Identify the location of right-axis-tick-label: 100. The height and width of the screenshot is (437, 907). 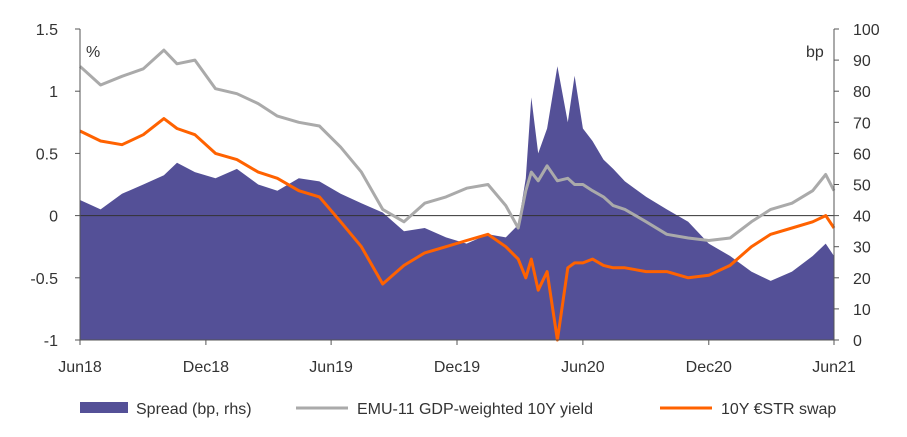
(866, 30).